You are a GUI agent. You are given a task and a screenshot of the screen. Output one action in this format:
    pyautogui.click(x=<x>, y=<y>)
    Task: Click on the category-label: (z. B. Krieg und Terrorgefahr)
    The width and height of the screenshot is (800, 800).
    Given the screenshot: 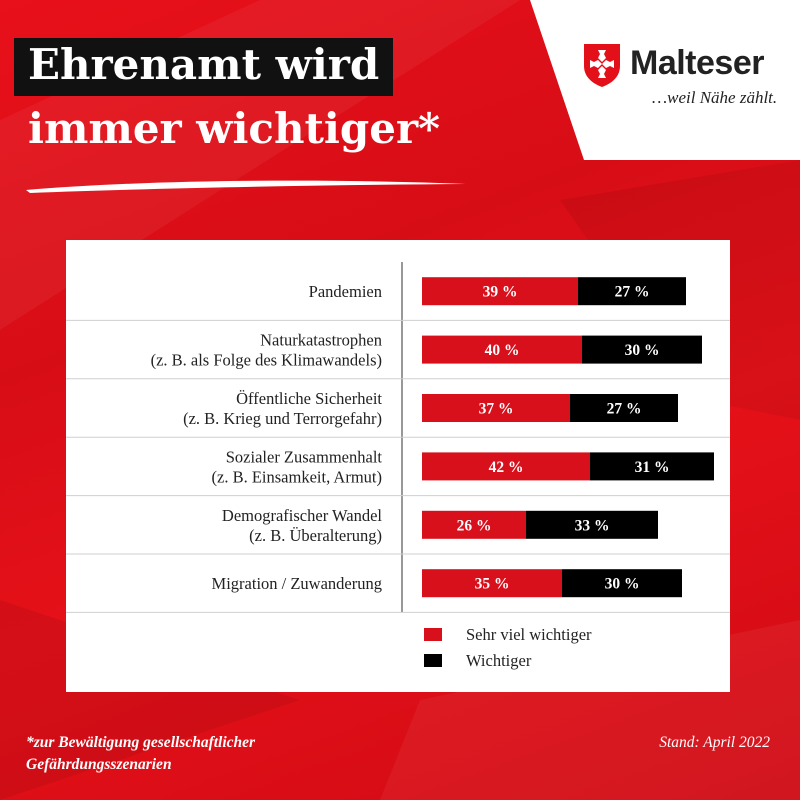 What is the action you would take?
    pyautogui.click(x=282, y=418)
    